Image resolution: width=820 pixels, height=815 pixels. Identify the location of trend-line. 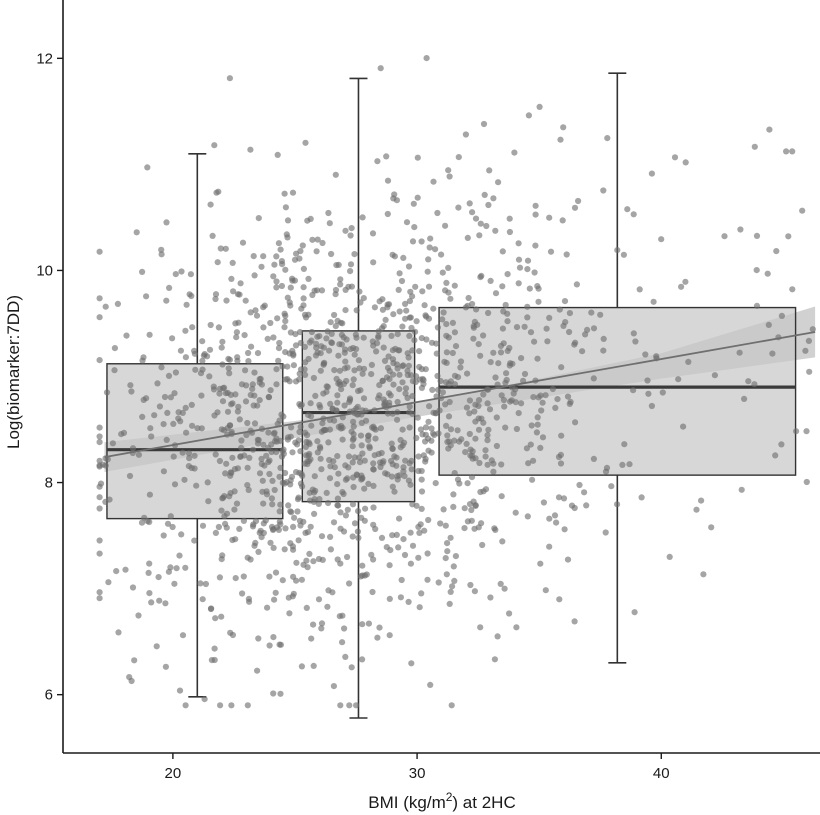
(460, 394).